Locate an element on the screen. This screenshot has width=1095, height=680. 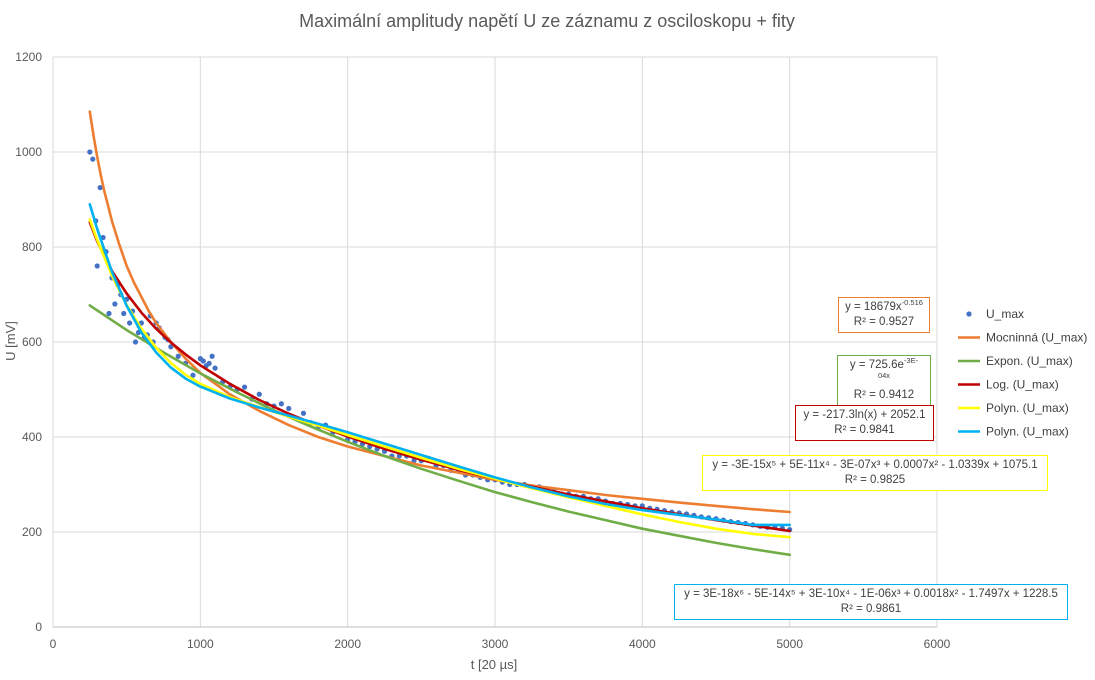
y-tick-label: 800 is located at coordinates (32, 247).